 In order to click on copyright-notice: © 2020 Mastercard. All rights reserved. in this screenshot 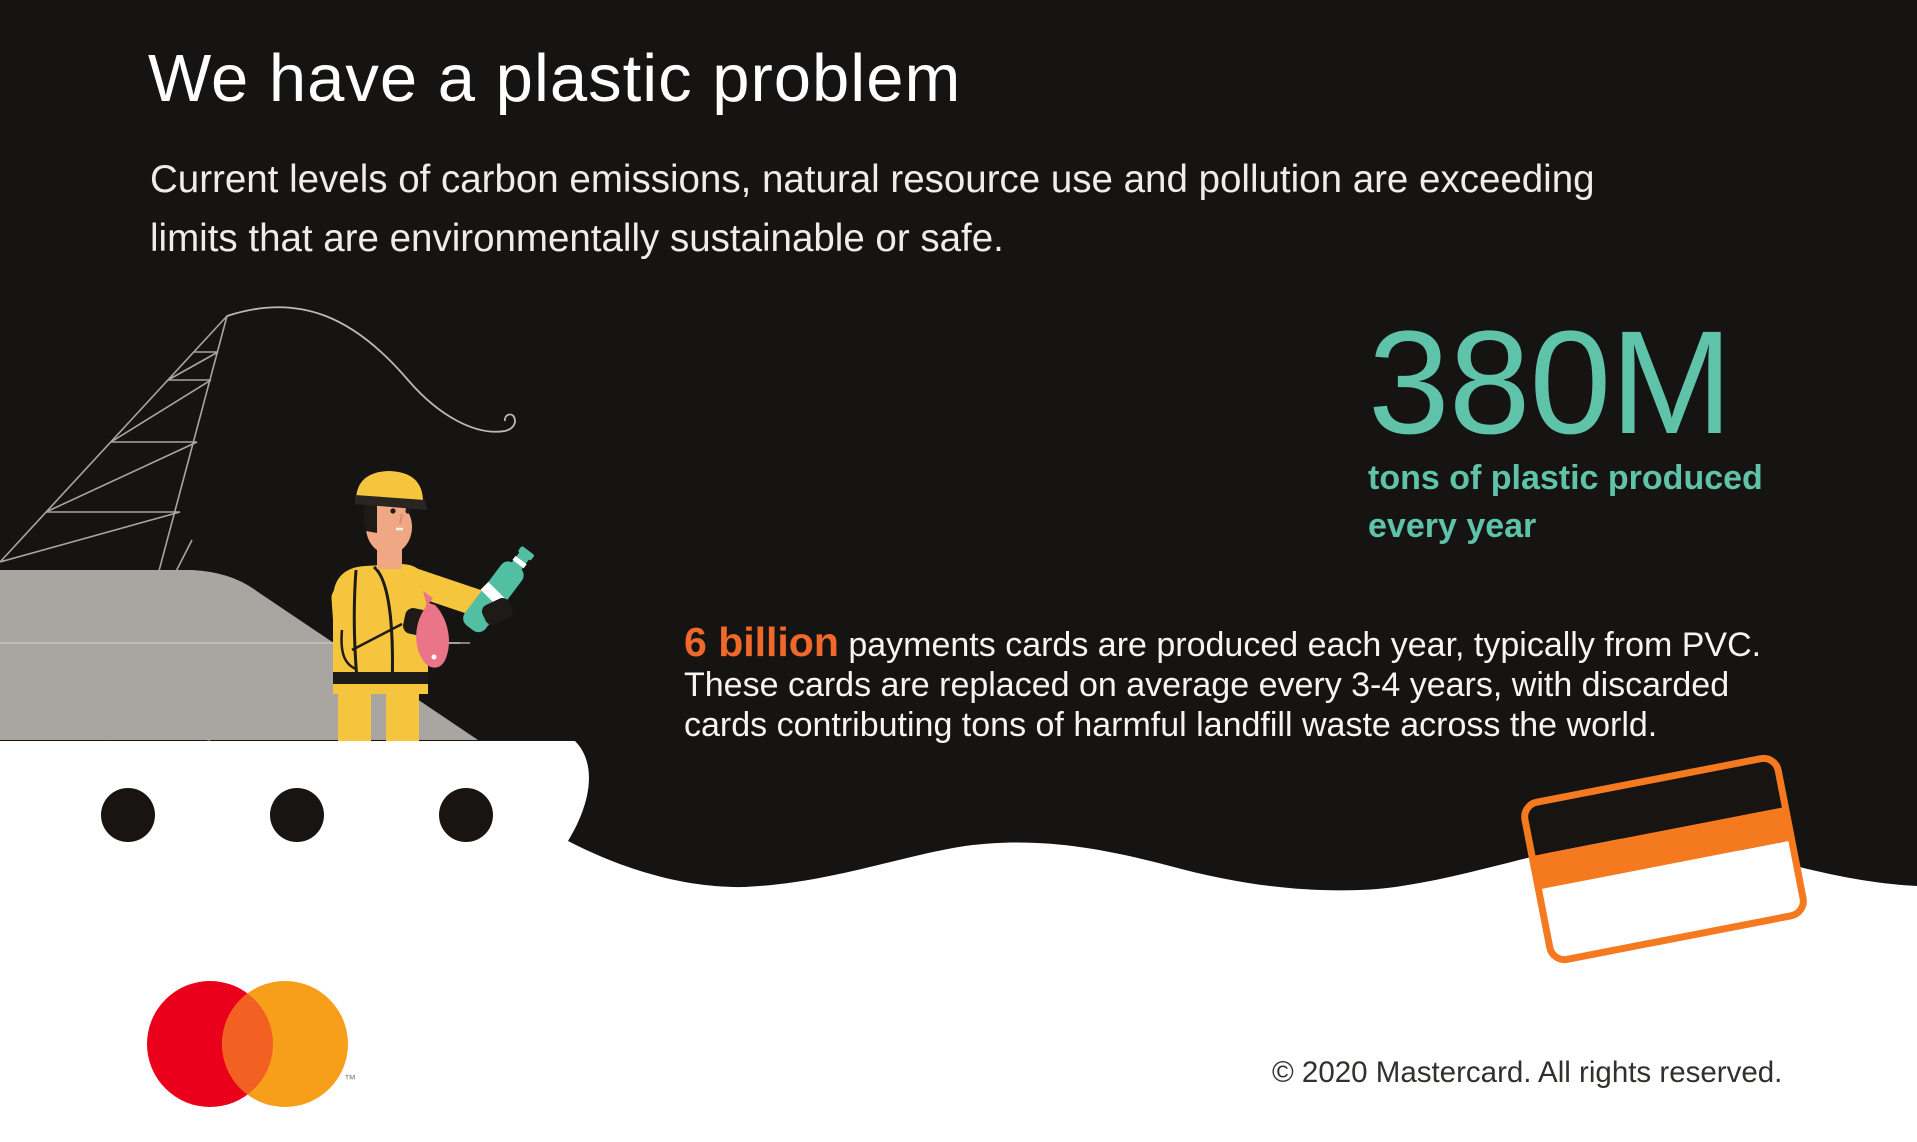, I will do `click(1527, 1072)`.